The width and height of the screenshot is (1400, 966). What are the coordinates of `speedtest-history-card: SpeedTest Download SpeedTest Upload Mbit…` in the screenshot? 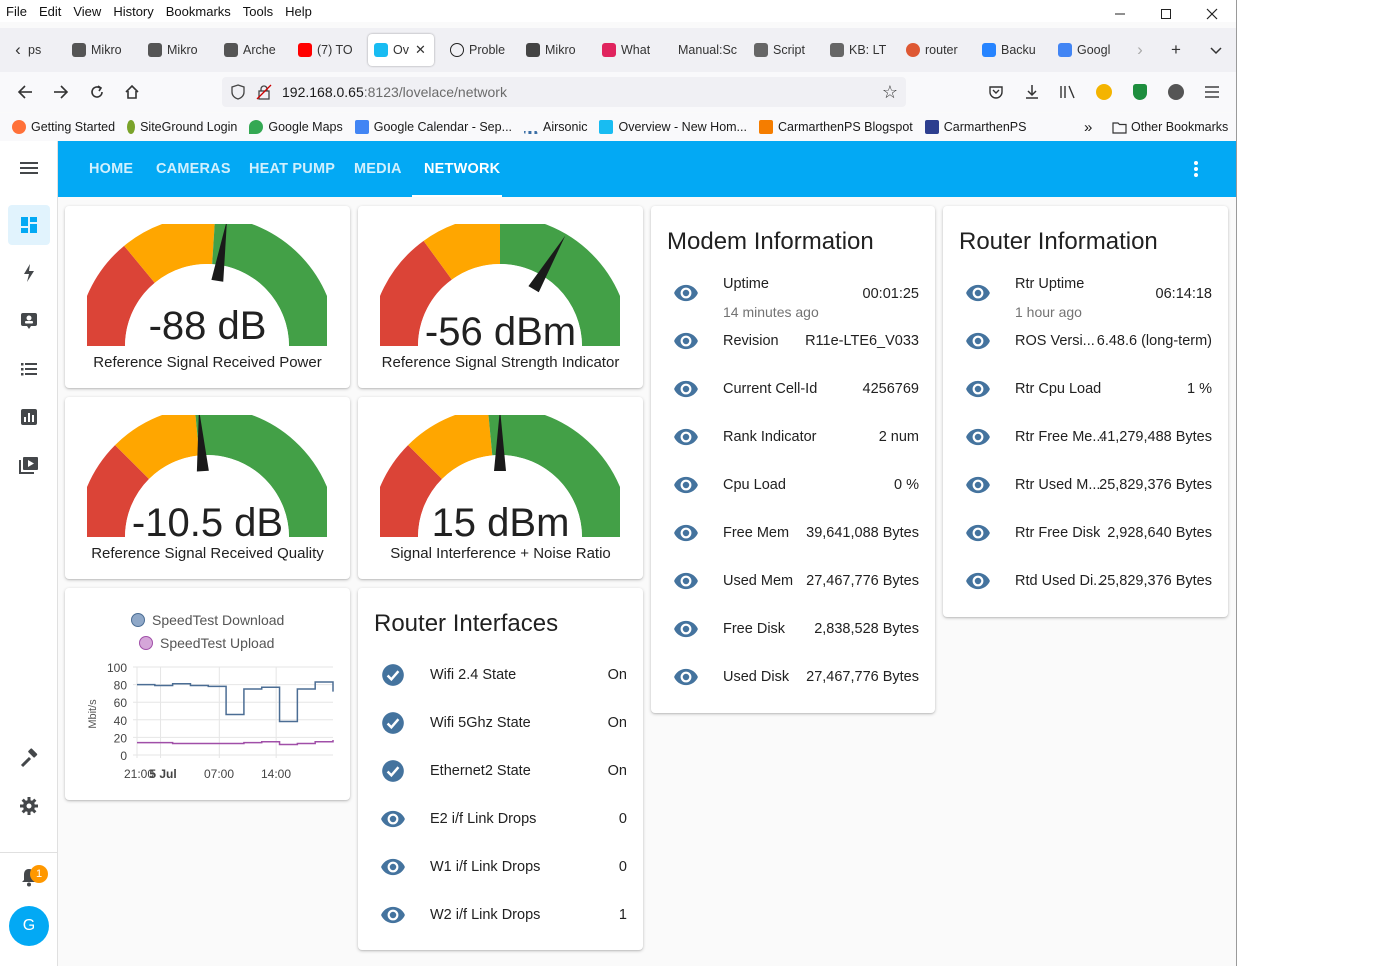 It's located at (207, 694).